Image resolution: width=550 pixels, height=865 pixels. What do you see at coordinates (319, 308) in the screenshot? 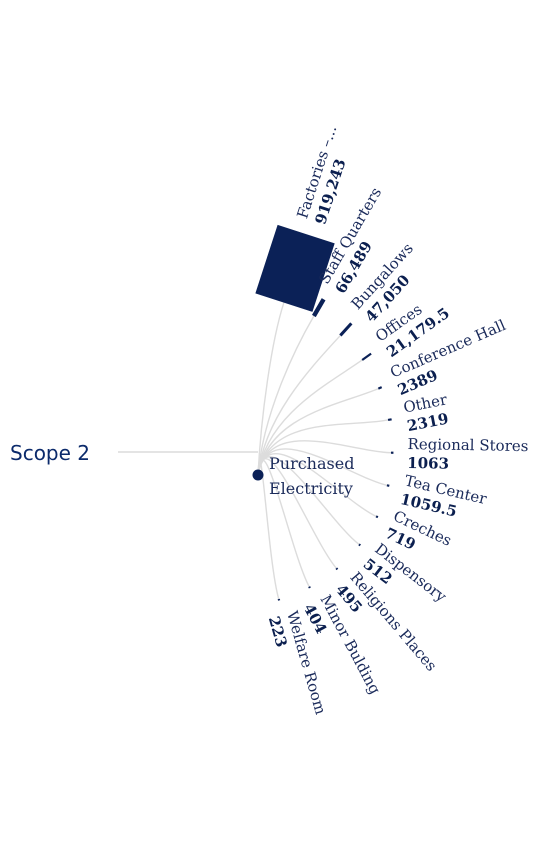
I see `bar-staff-quarters` at bounding box center [319, 308].